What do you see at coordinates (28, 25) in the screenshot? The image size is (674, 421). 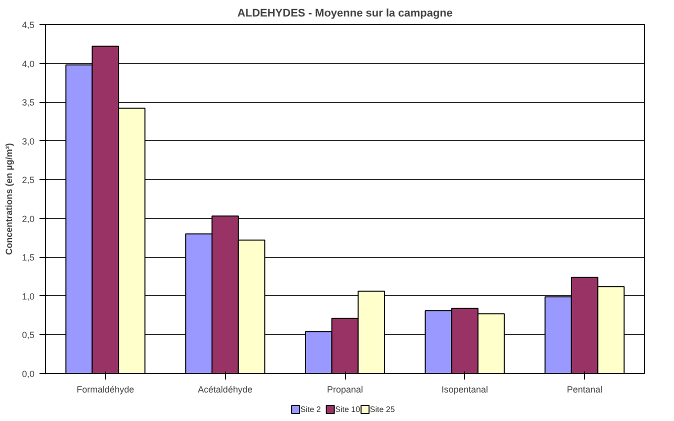 I see `y-tick-label: 4,5` at bounding box center [28, 25].